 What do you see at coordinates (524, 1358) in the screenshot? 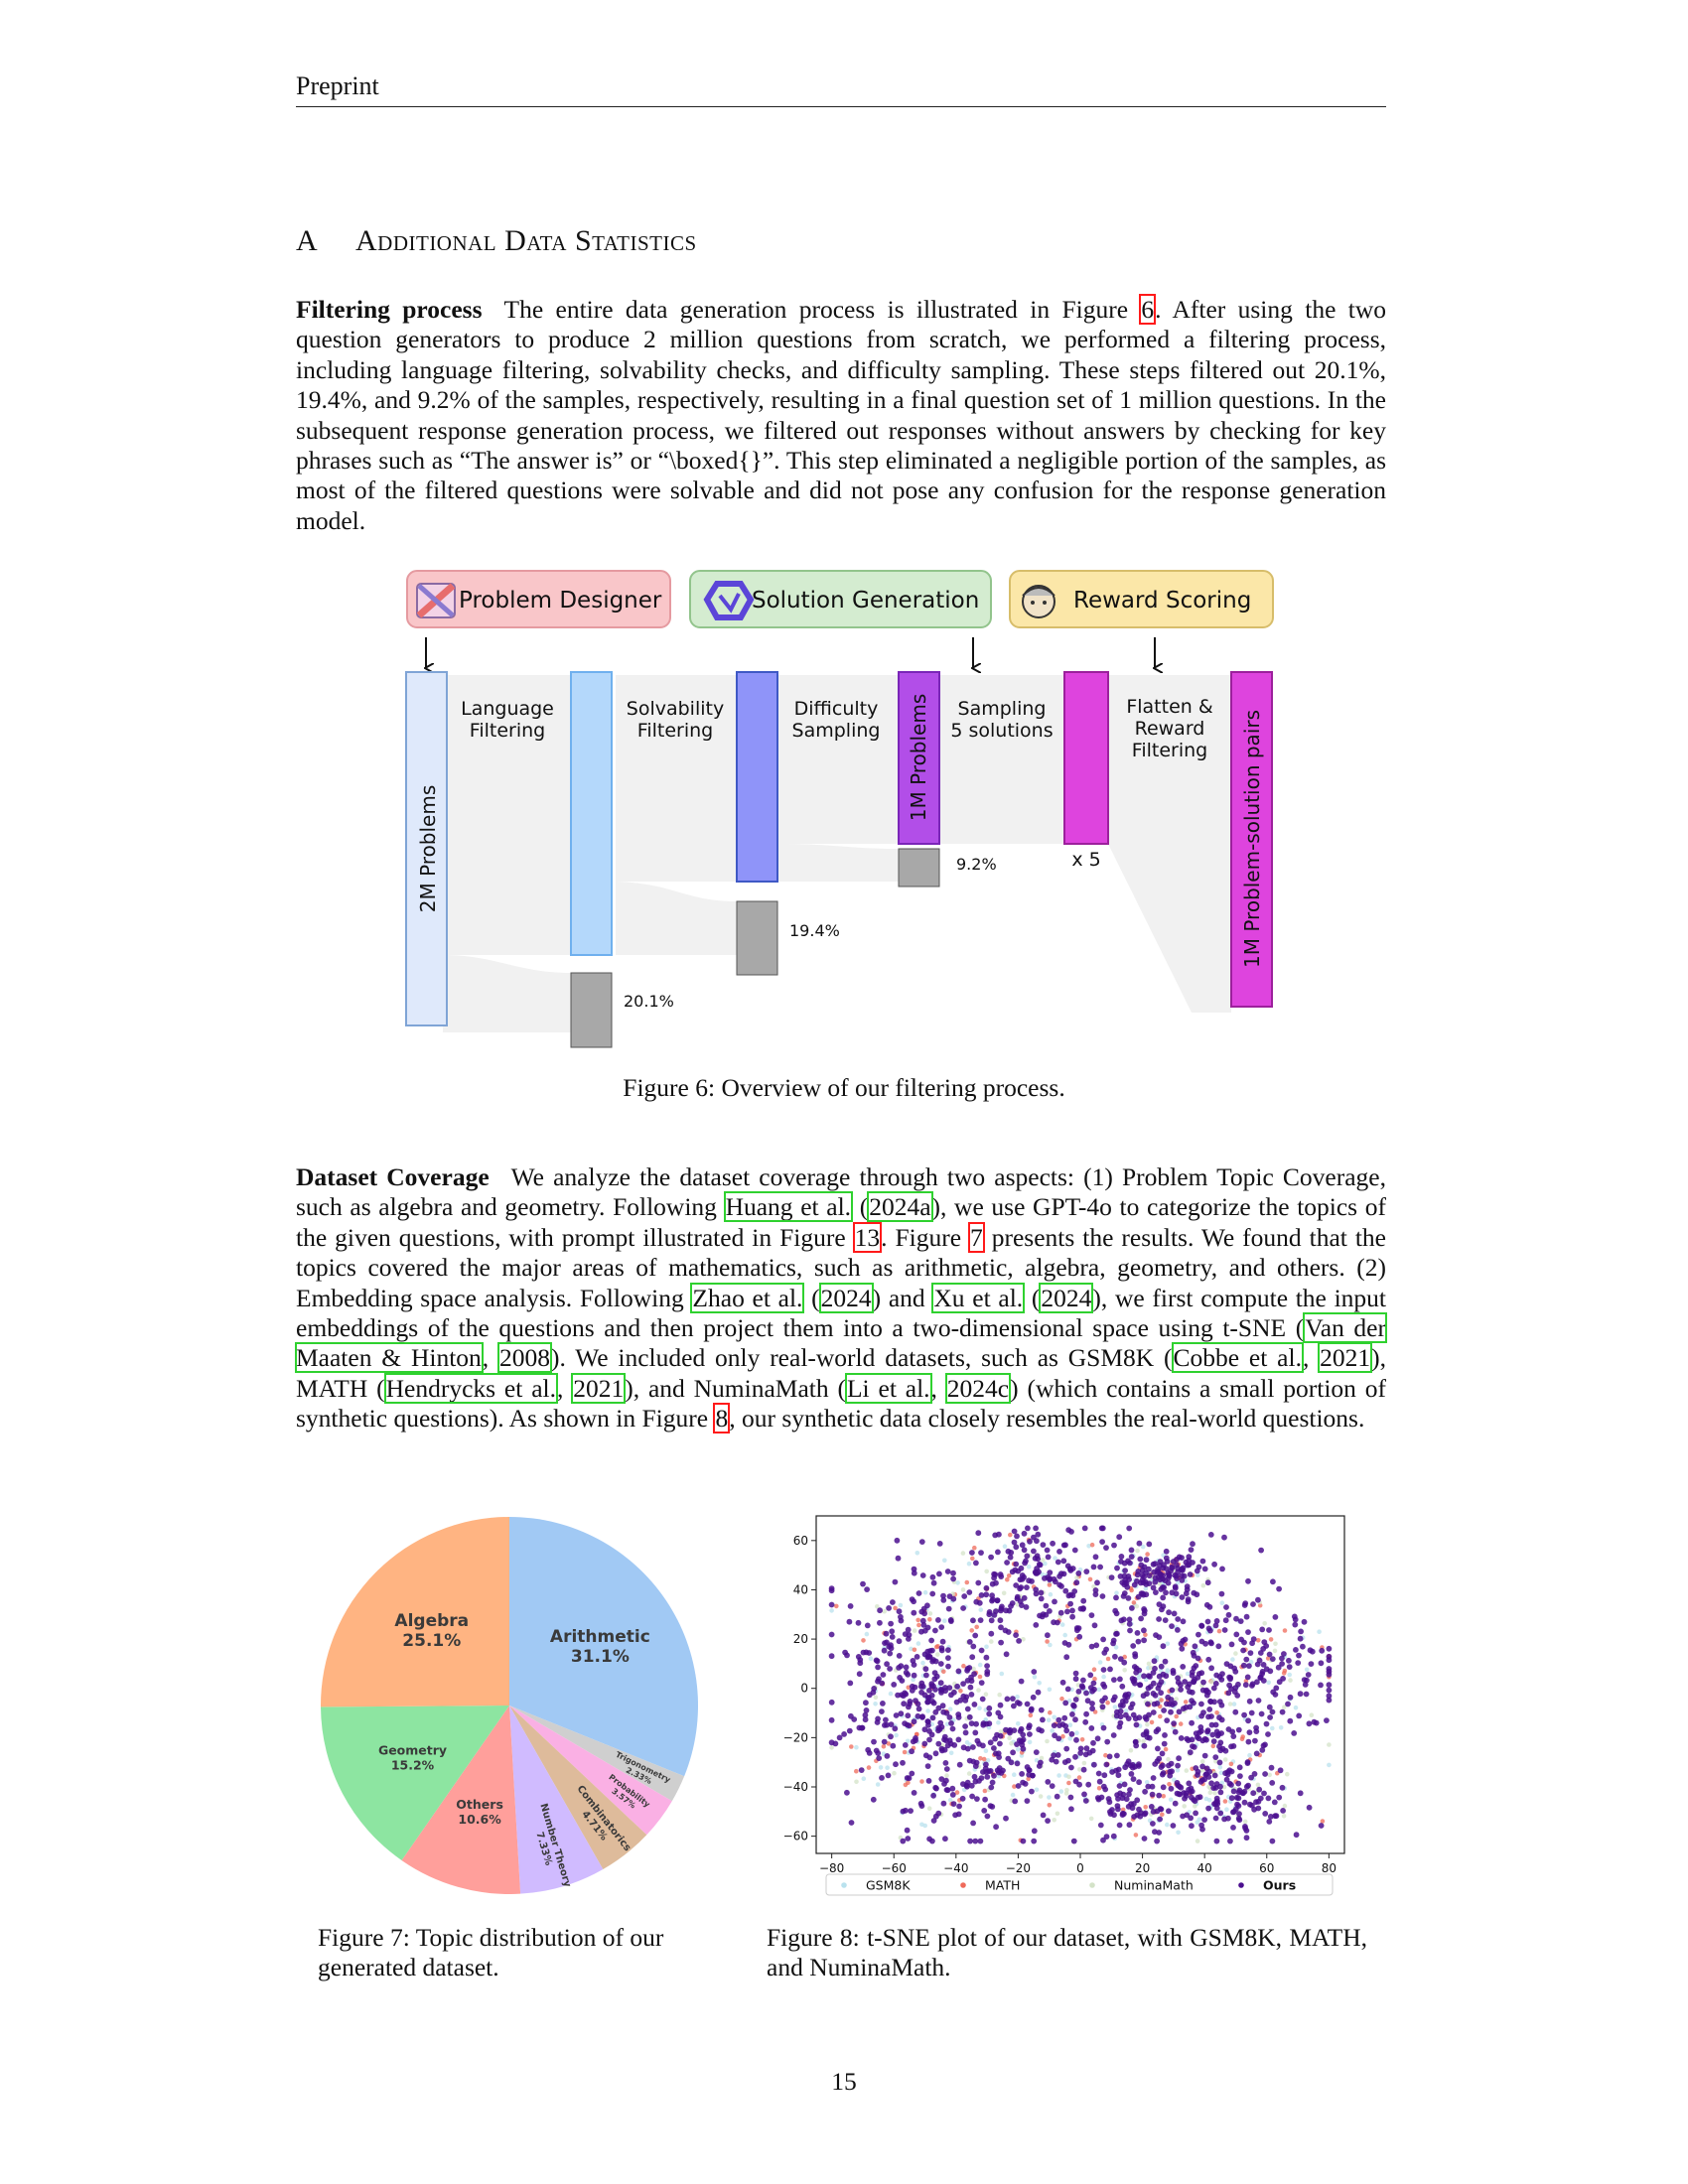
I see `citation-link: 2008` at bounding box center [524, 1358].